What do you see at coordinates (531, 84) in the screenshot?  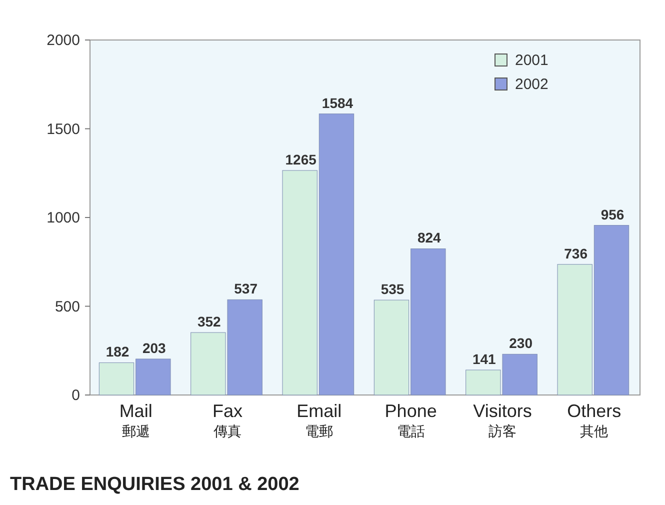 I see `legend-label: 2002` at bounding box center [531, 84].